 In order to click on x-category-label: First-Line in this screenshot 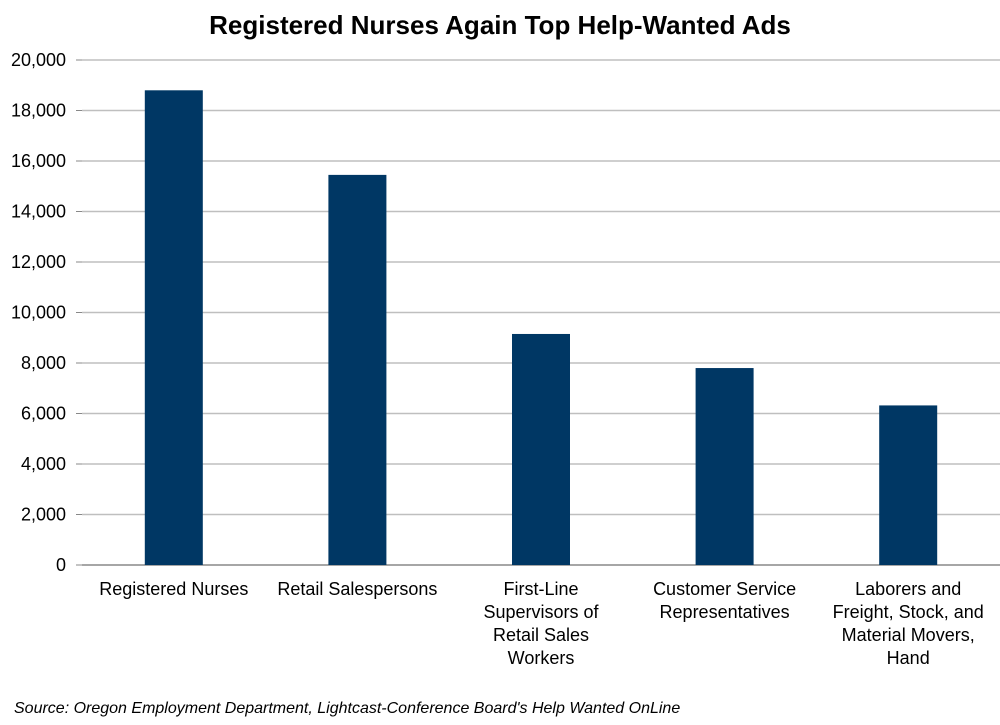, I will do `click(540, 589)`.